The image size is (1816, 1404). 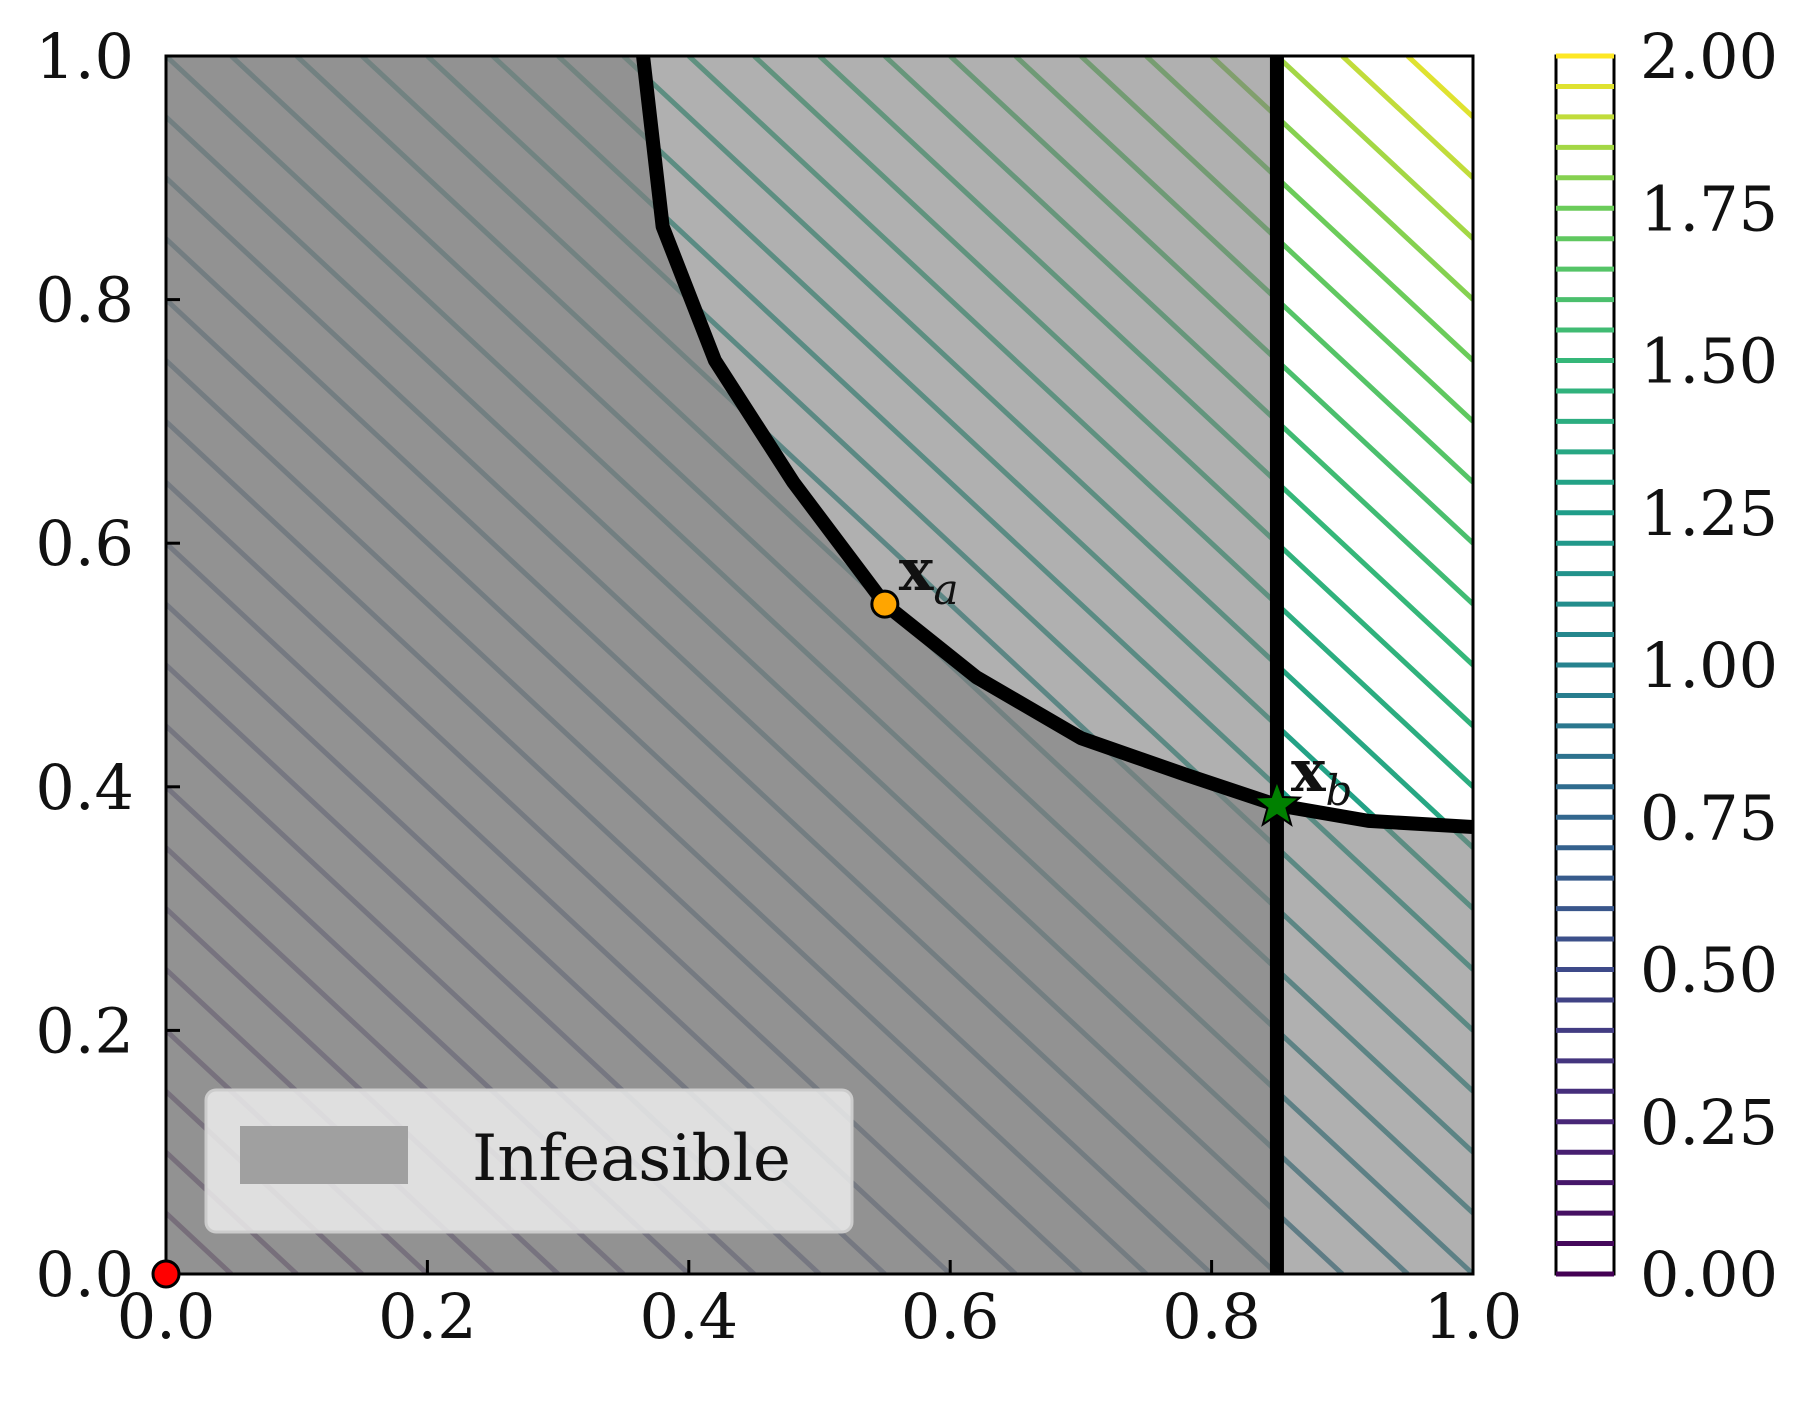 What do you see at coordinates (929, 575) in the screenshot?
I see `point-label-xa: xa` at bounding box center [929, 575].